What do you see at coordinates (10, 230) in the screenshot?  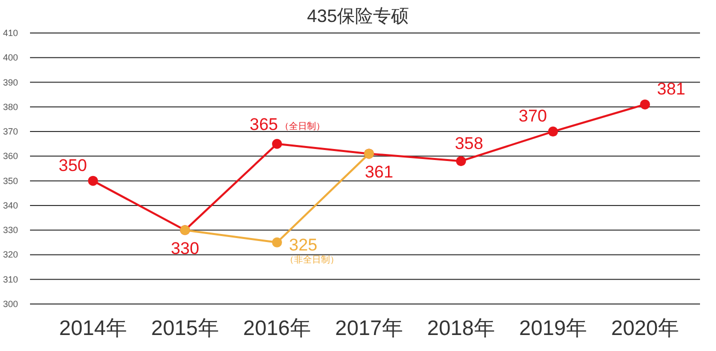 I see `y-tick-label: 330` at bounding box center [10, 230].